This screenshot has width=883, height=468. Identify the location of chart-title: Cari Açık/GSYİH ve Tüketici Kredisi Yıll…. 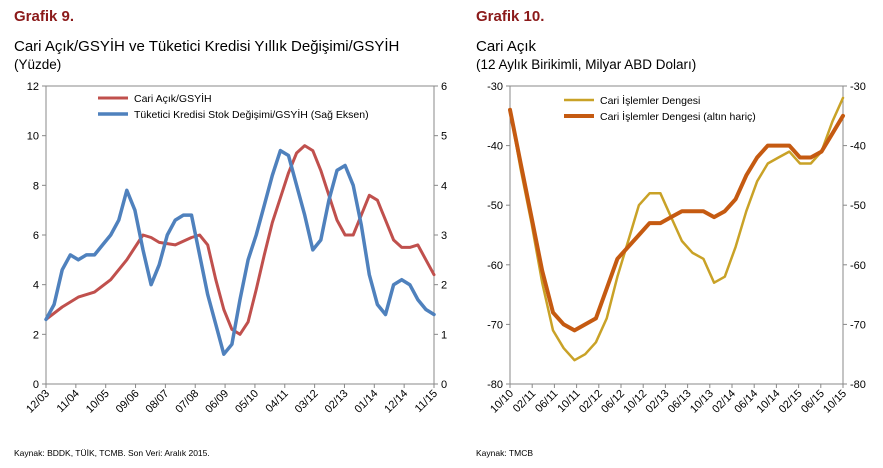
(206, 56).